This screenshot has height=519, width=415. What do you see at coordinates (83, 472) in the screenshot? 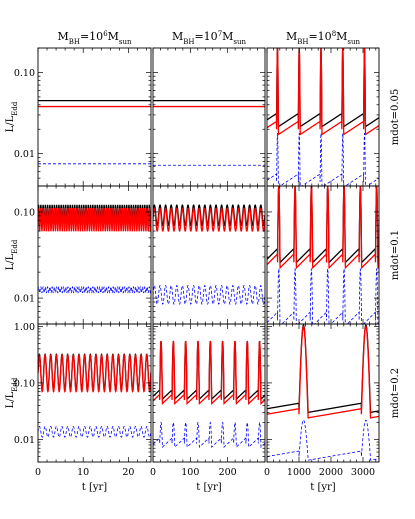
I see `x-tick-label: 10` at bounding box center [83, 472].